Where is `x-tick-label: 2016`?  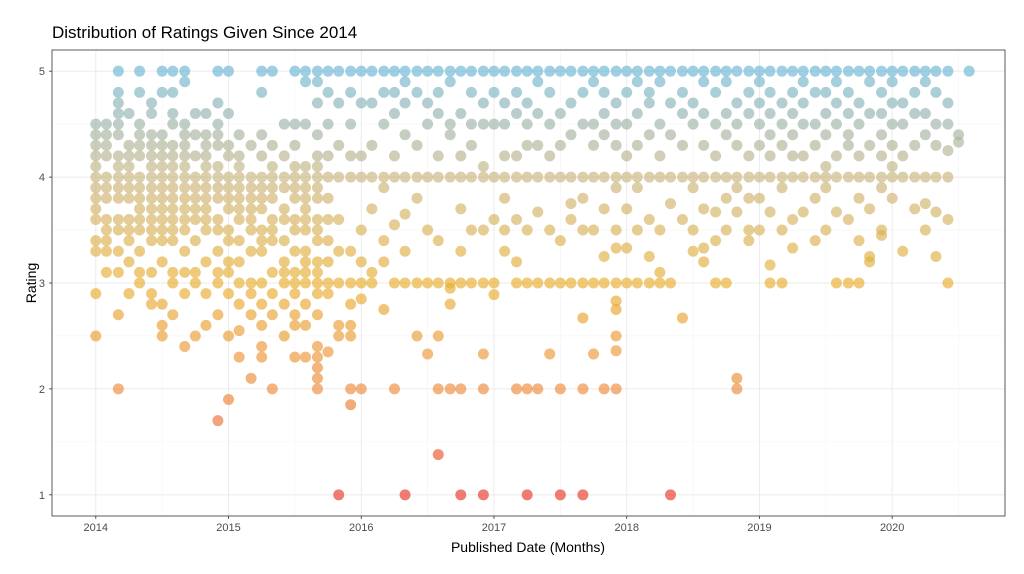
x-tick-label: 2016 is located at coordinates (361, 528).